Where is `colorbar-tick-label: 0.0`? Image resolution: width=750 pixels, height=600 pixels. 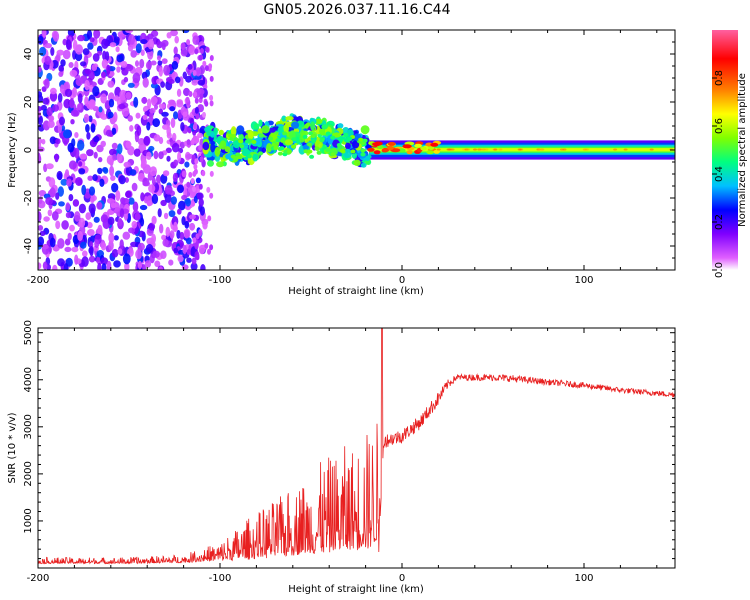
colorbar-tick-label: 0.0 is located at coordinates (719, 270).